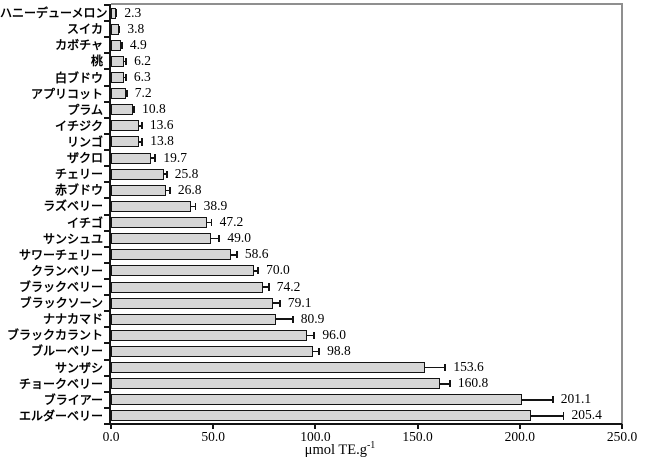 The height and width of the screenshot is (458, 650). What do you see at coordinates (78, 125) in the screenshot?
I see `category-label: イチジク` at bounding box center [78, 125].